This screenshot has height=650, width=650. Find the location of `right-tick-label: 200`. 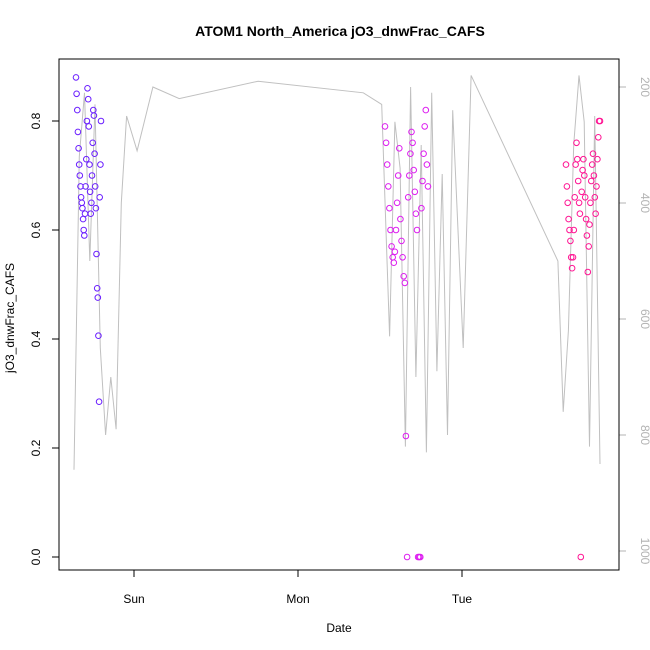

right-tick-label: 200 is located at coordinates (644, 87).